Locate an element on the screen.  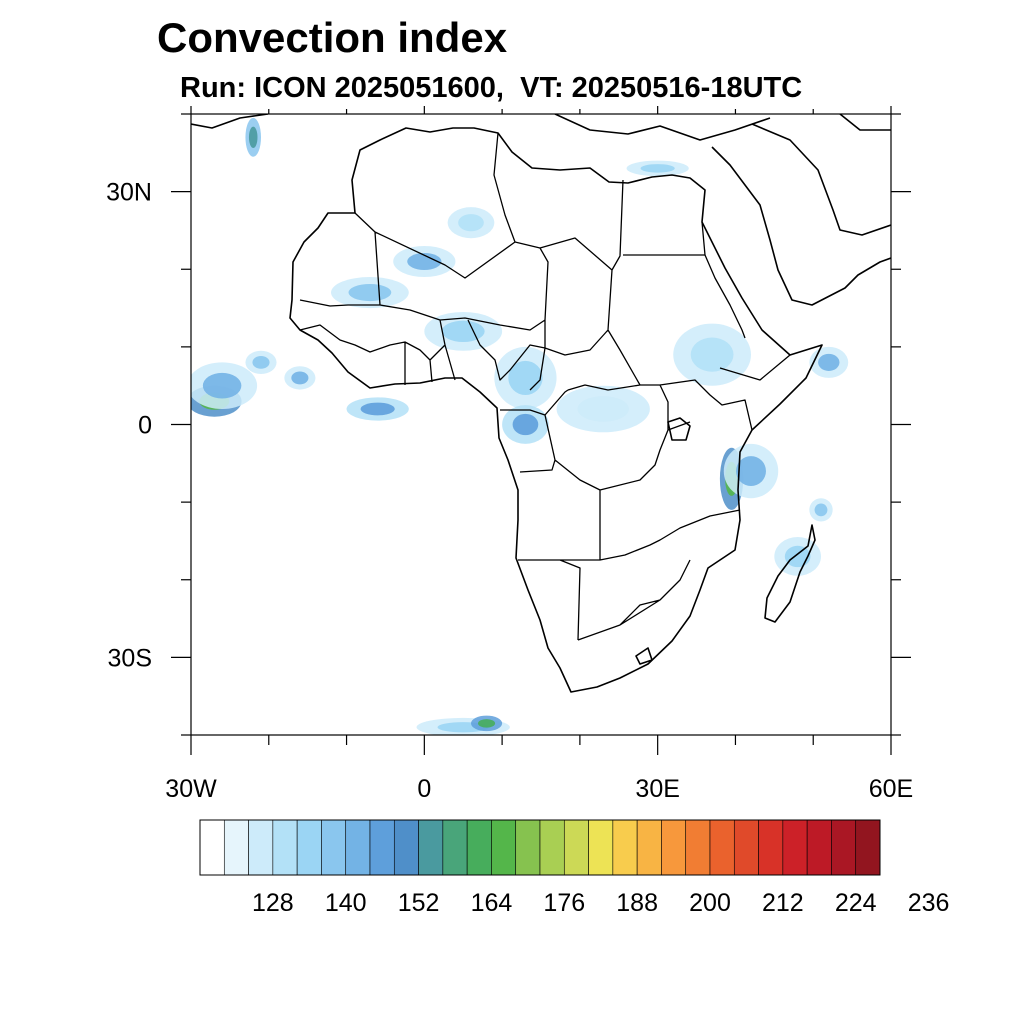
colorbar-frame is located at coordinates (540, 847).